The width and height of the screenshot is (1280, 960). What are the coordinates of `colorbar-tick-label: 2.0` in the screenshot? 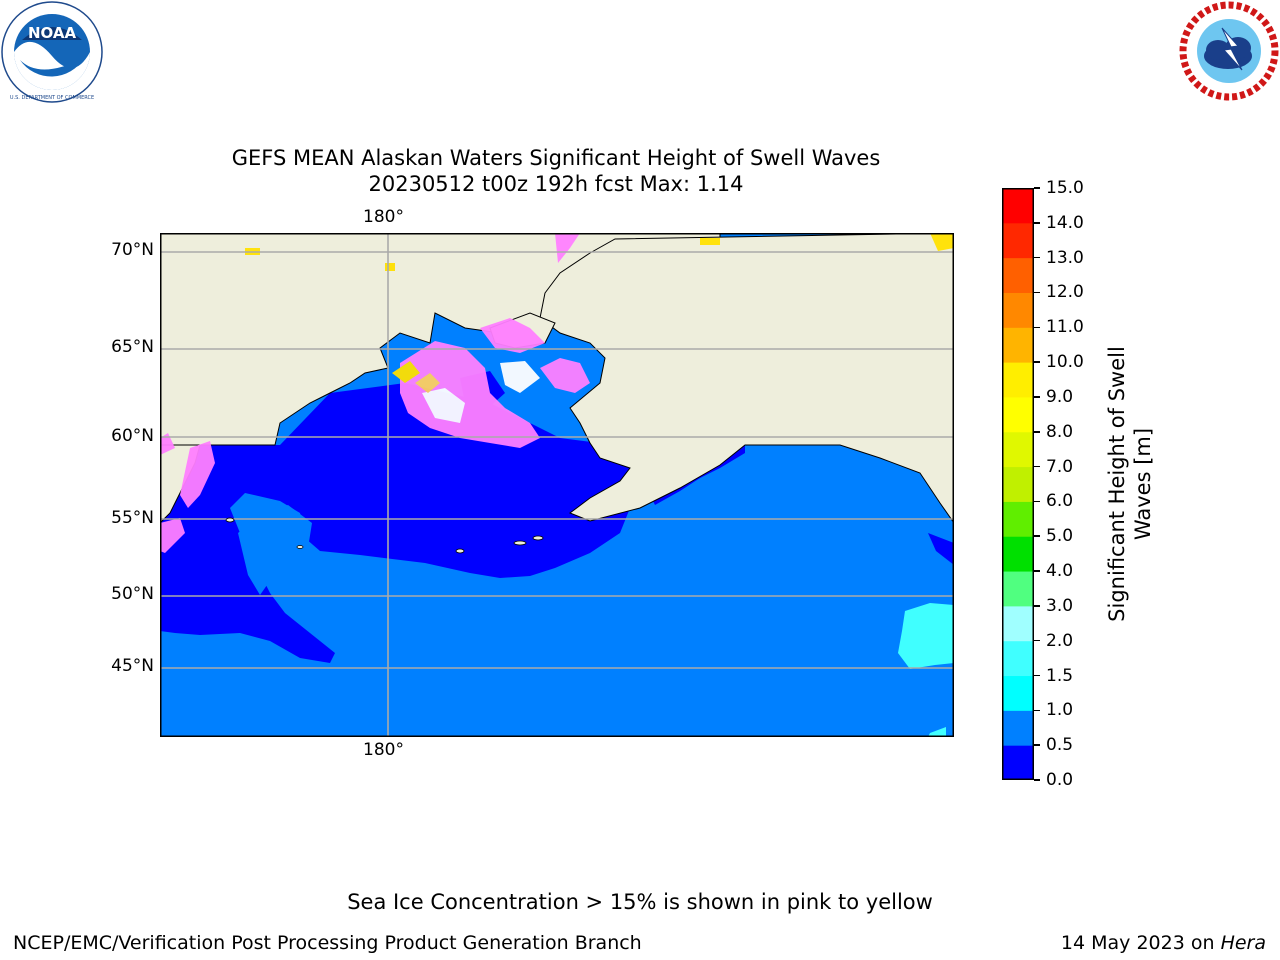 It's located at (1060, 640).